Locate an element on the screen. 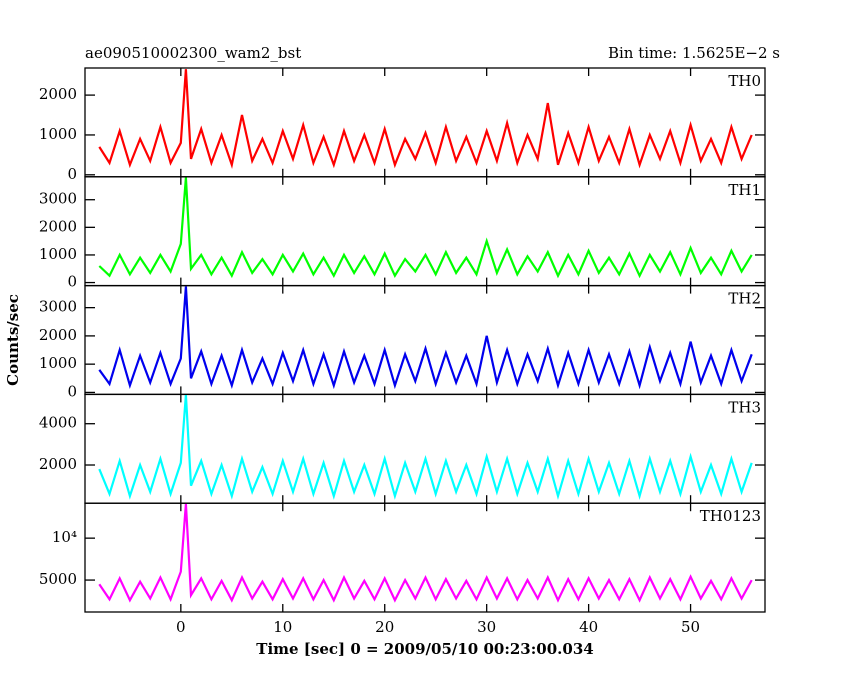 The width and height of the screenshot is (850, 680). panel-label: TH2 is located at coordinates (744, 299).